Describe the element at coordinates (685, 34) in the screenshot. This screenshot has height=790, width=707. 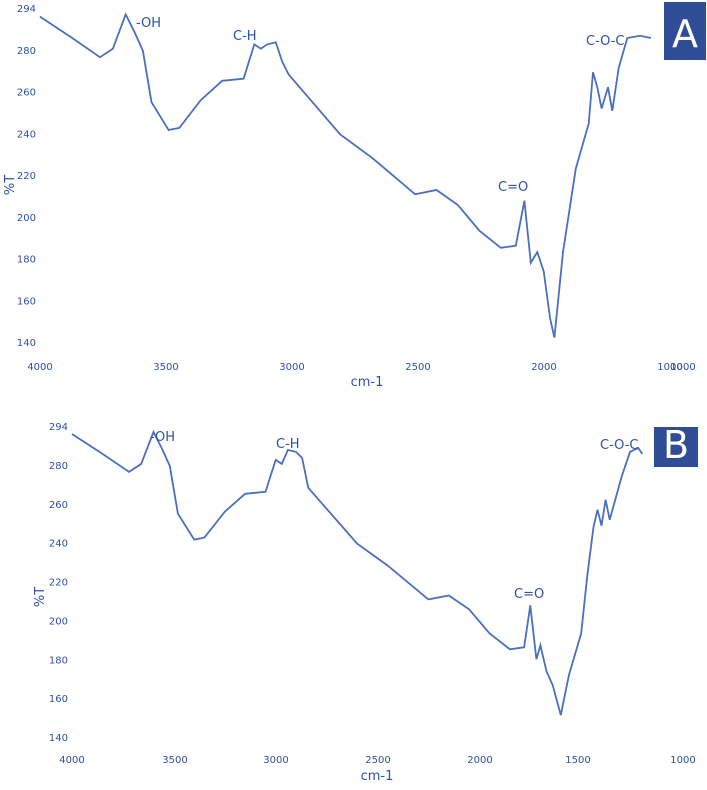
I see `panel-label: A` at that location.